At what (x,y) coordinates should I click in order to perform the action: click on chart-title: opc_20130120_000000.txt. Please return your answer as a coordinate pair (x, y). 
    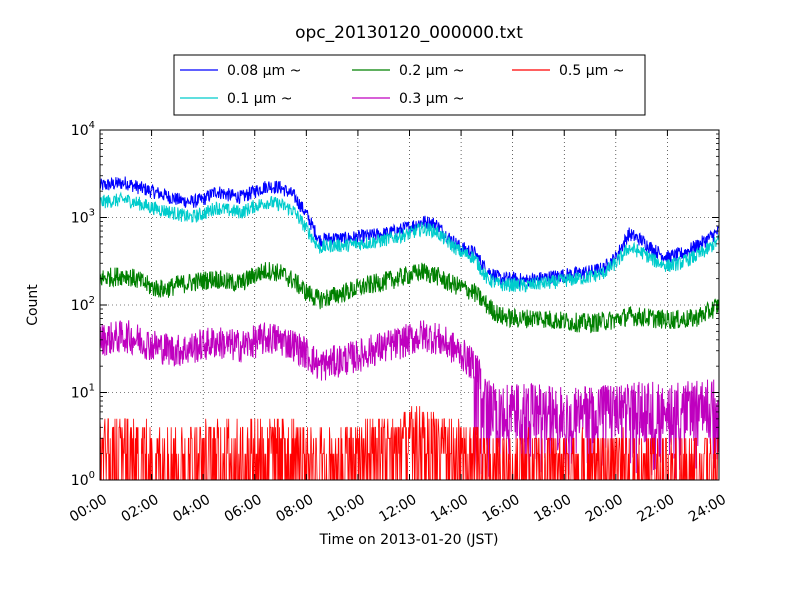
    Looking at the image, I should click on (409, 33).